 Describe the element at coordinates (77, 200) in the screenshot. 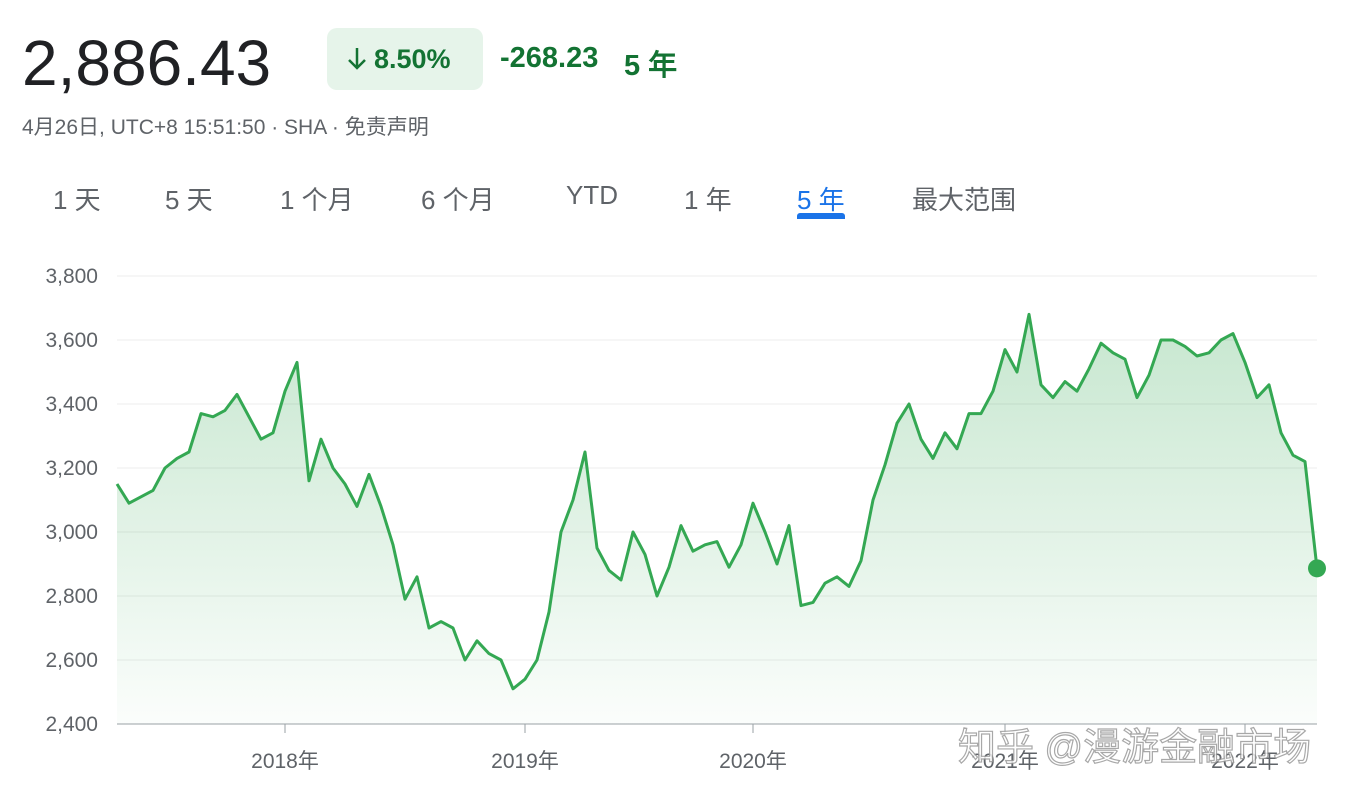

I see `tab: 1 天` at that location.